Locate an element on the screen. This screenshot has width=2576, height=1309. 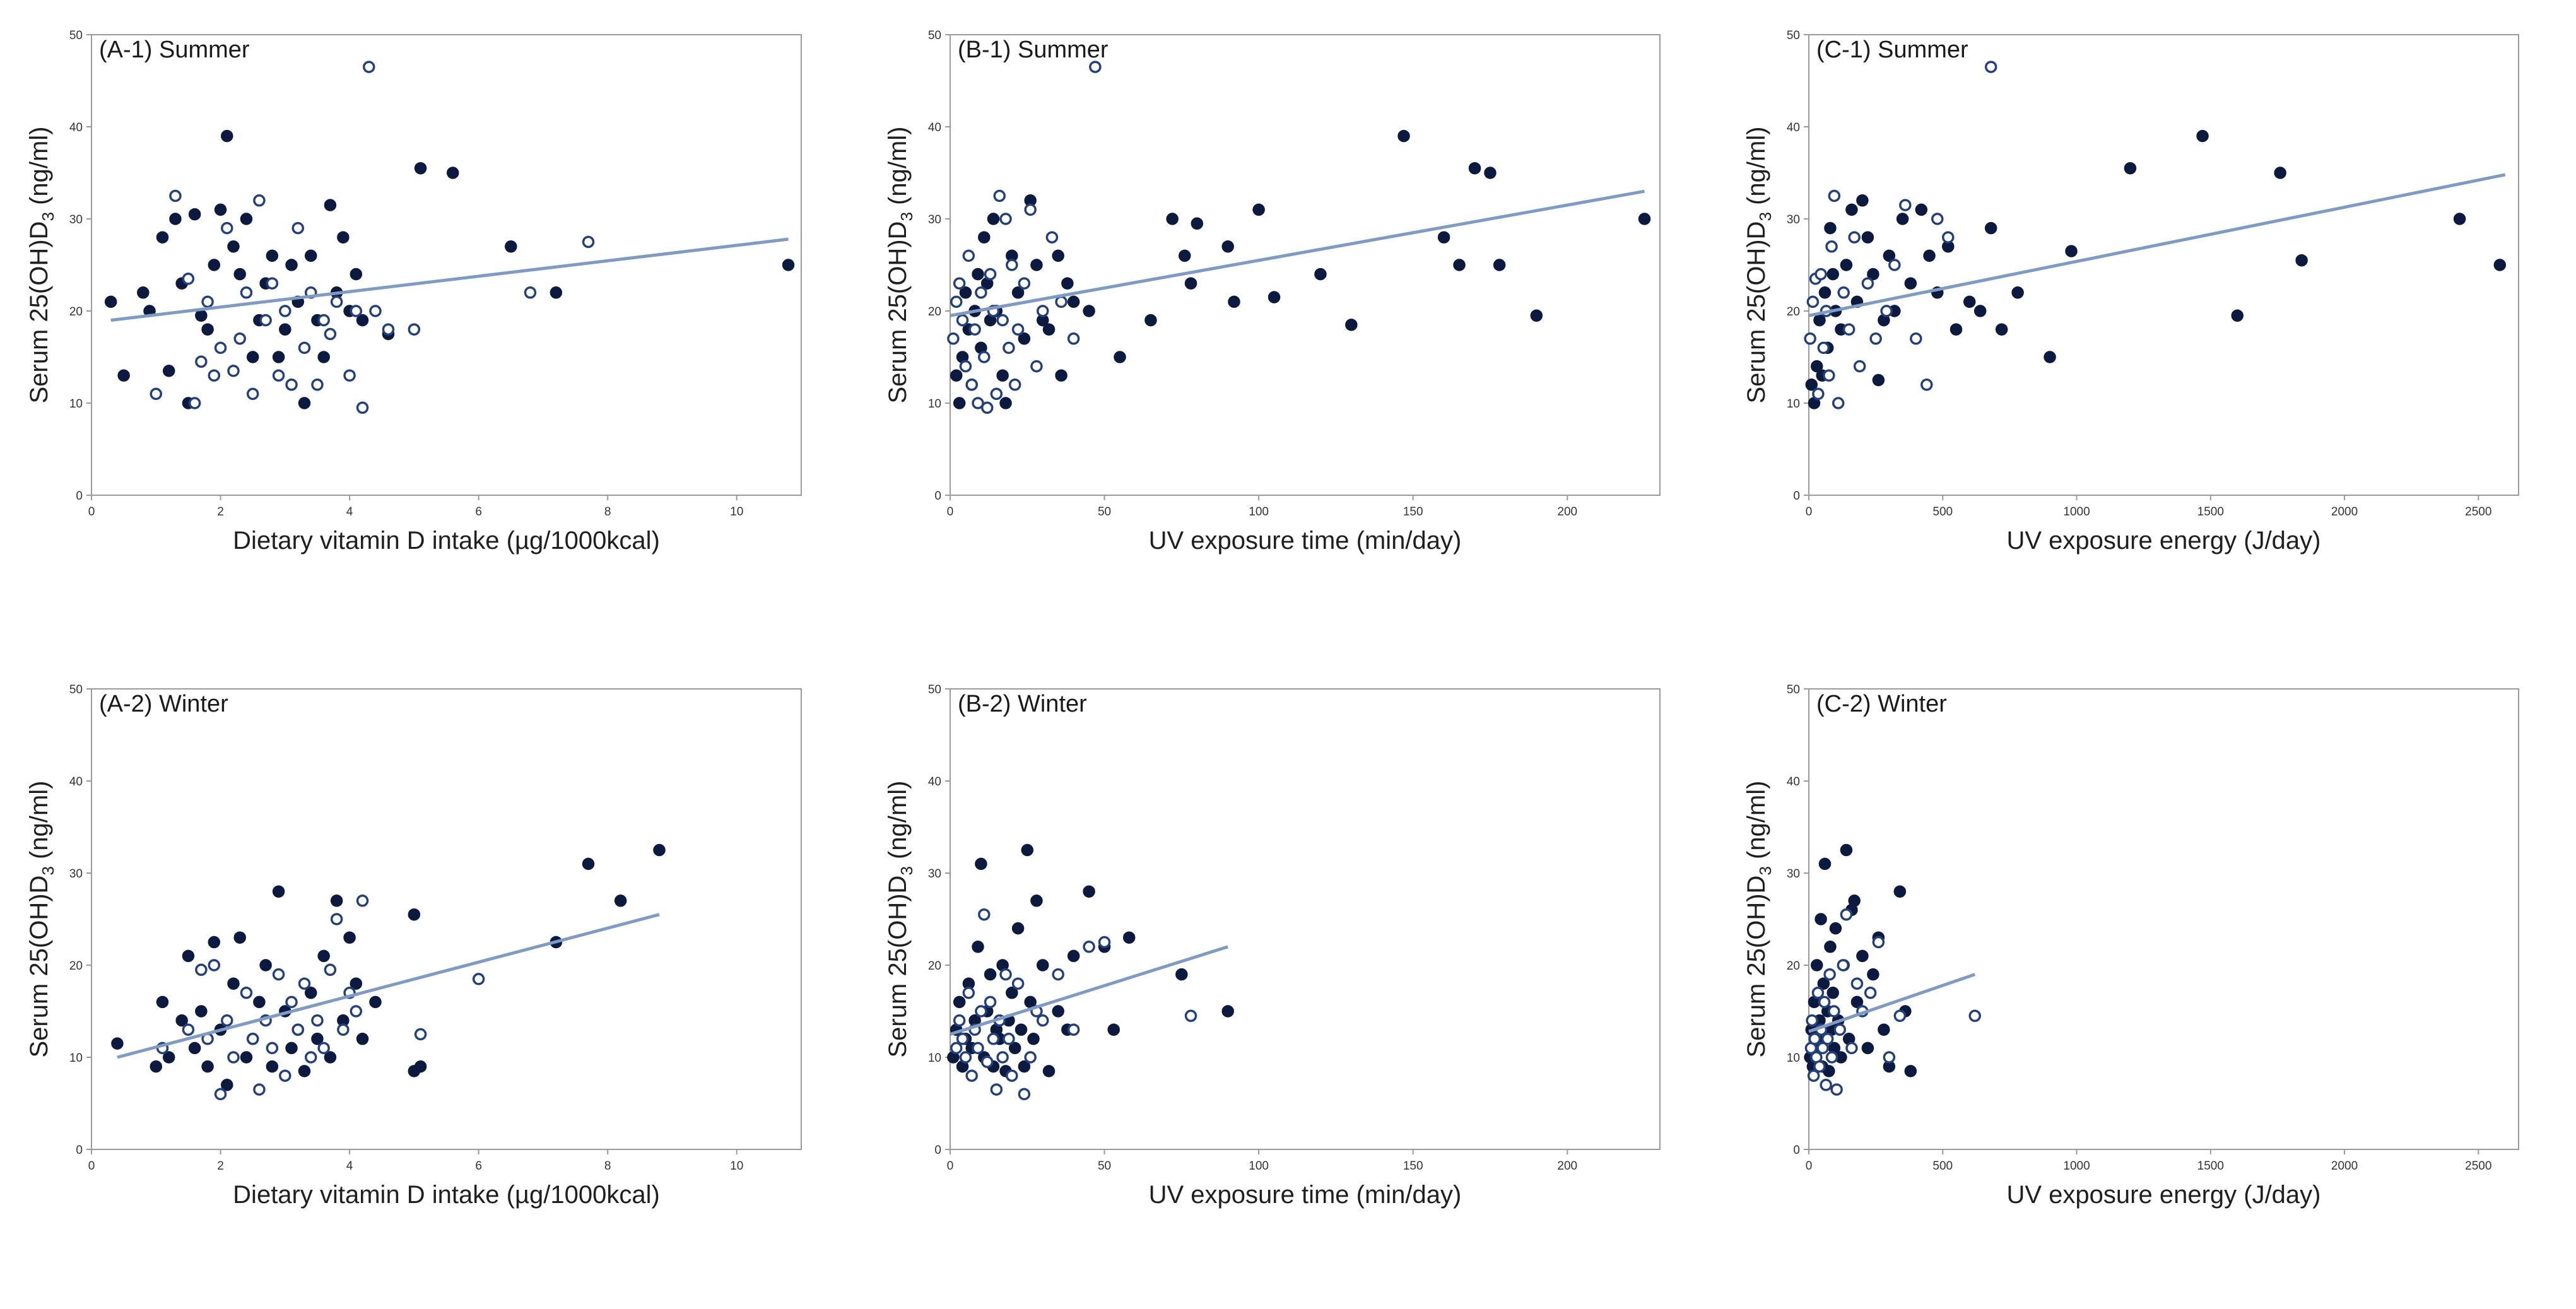
panel-title: (A-2) Winter is located at coordinates (164, 704).